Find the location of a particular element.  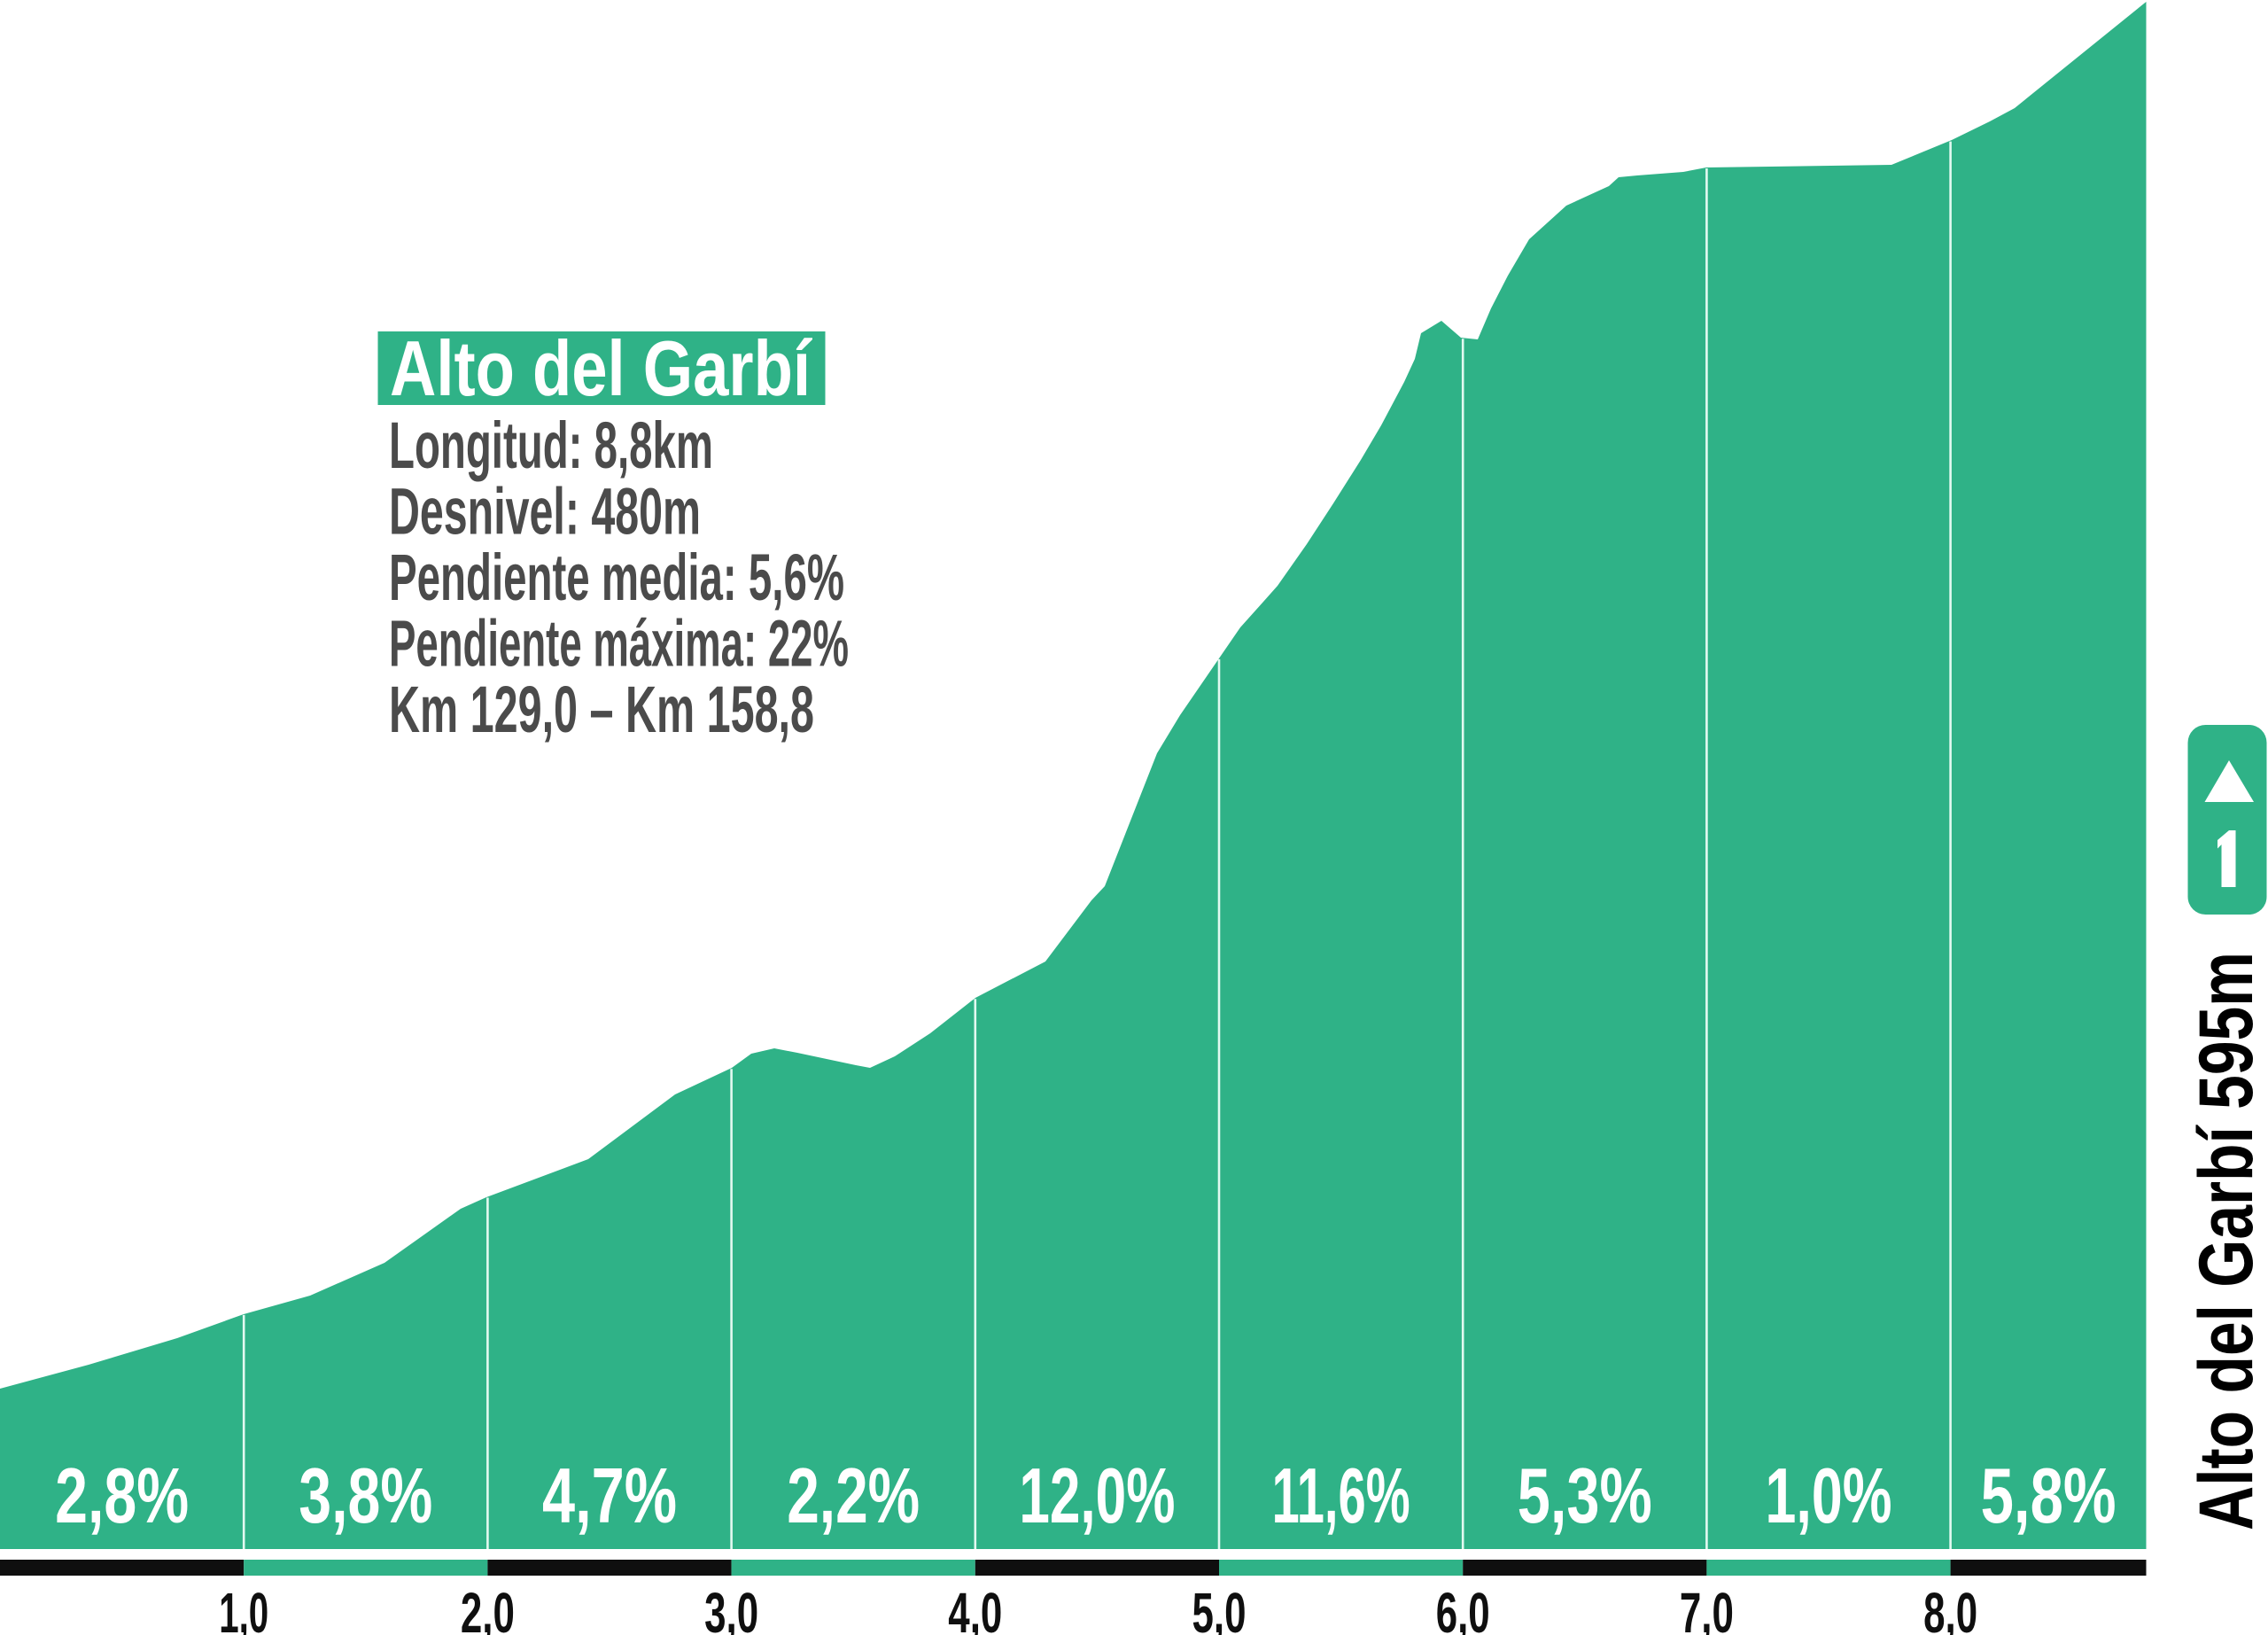

svg-text: 11,6% is located at coordinates (1341, 1495).